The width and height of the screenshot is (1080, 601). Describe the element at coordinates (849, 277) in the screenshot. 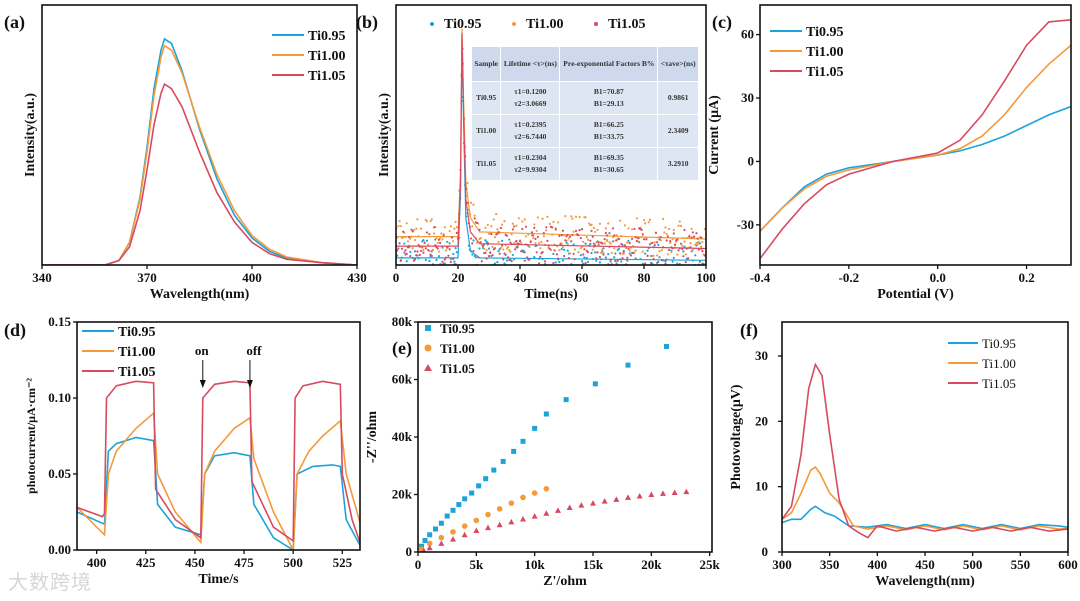

I see `x-tick-label: -0.2` at that location.